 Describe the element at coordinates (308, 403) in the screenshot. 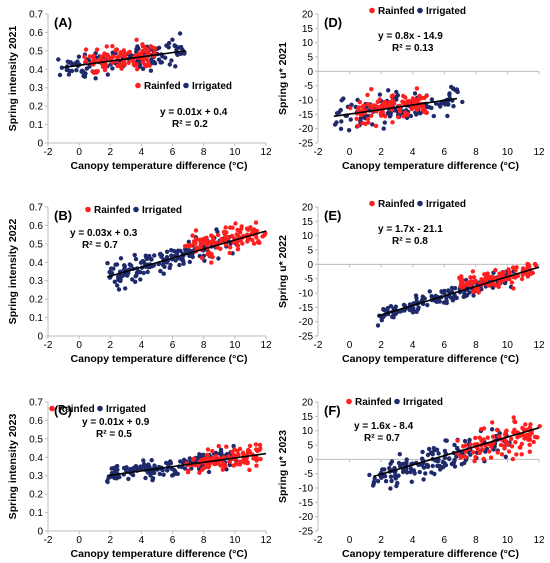

I see `y-tick-label: 20` at that location.